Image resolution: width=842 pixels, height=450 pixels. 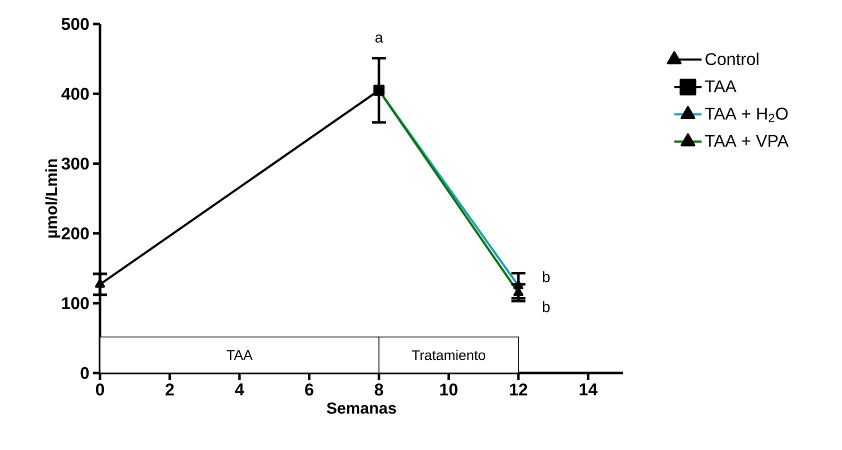 I want to click on legend-label: TAA + VPA, so click(x=747, y=141).